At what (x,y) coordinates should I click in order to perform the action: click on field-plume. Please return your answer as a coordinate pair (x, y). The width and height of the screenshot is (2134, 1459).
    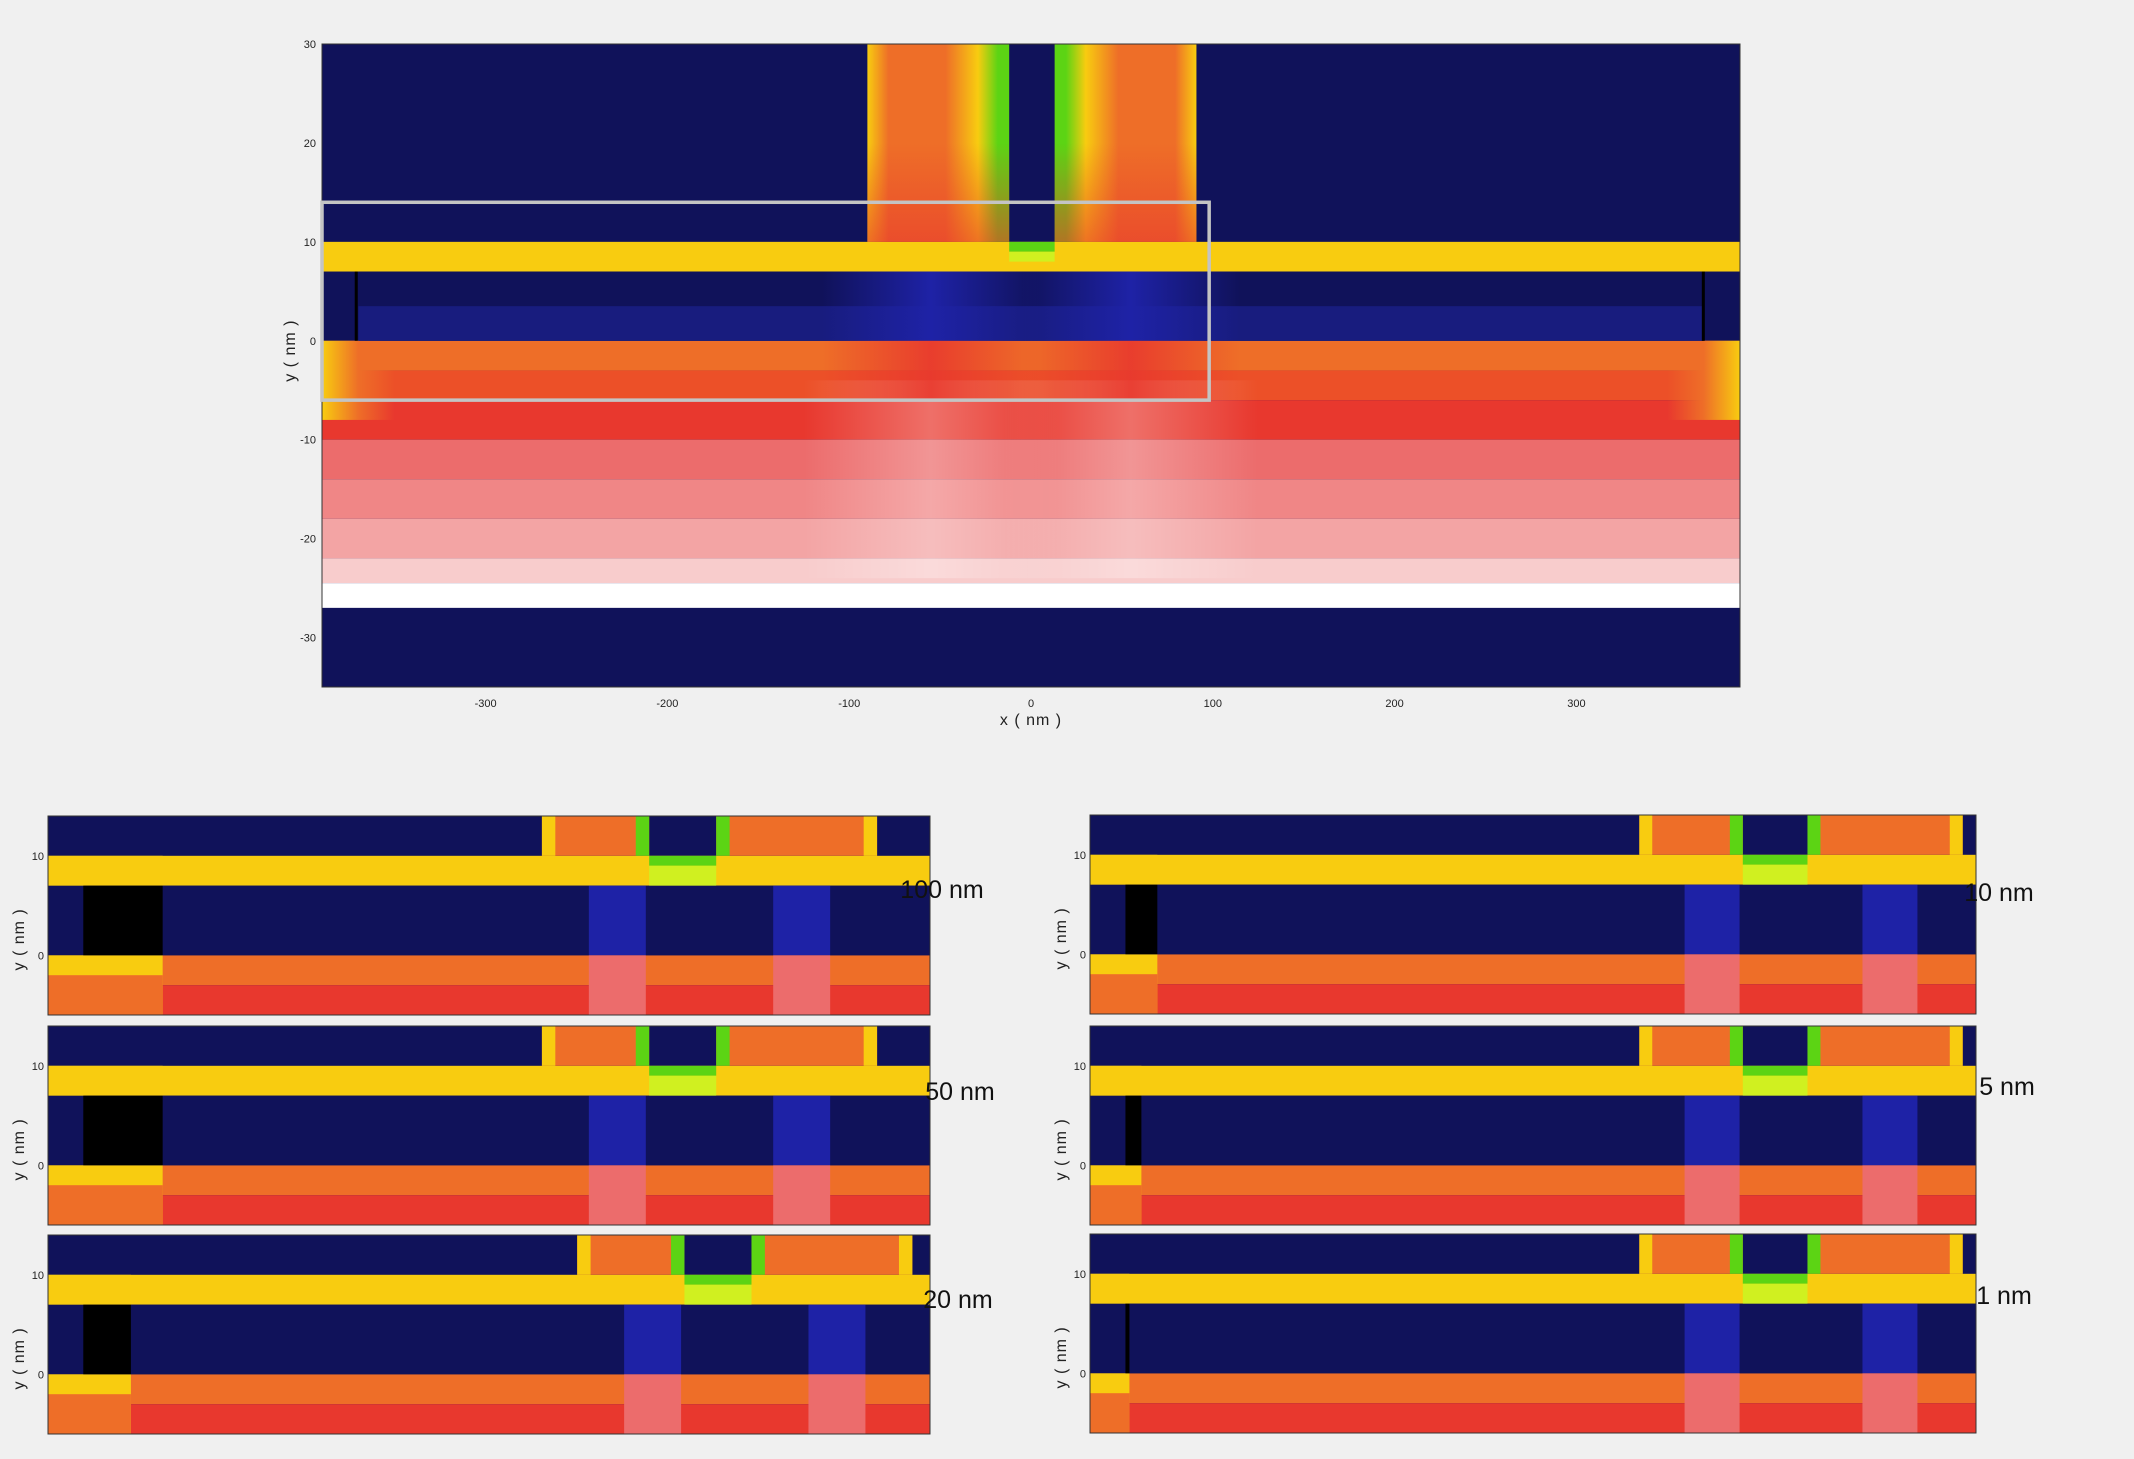
    Looking at the image, I should click on (1131, 479).